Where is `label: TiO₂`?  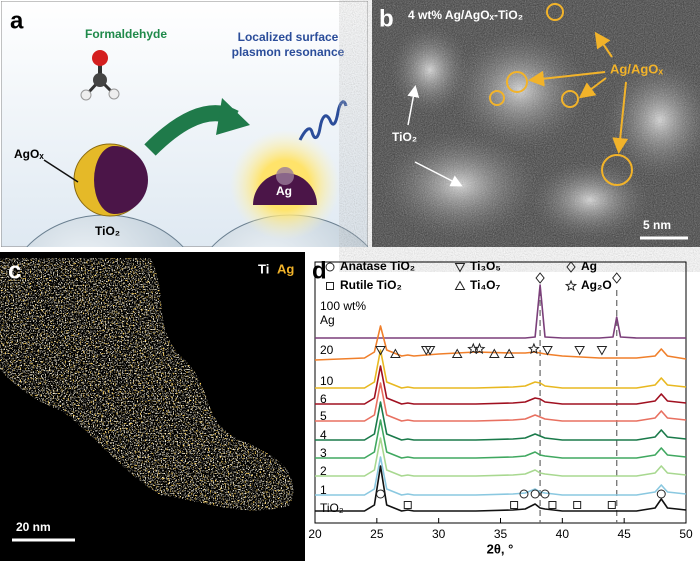 label: TiO₂ is located at coordinates (107, 231).